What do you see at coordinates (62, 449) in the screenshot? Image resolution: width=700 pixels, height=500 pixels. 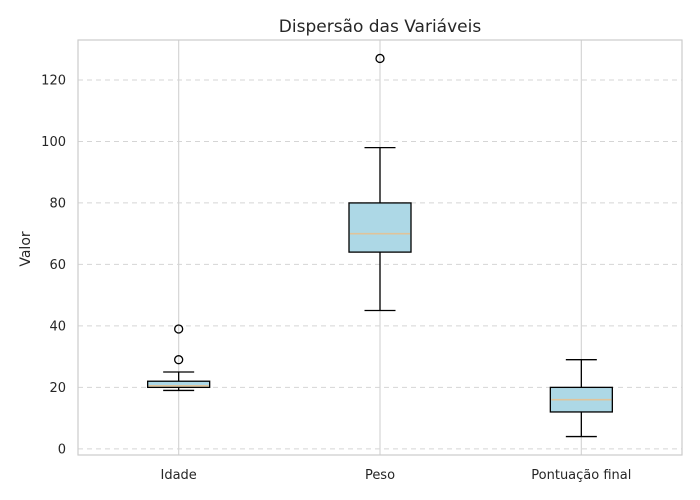 I see `y-tick-label: 0` at bounding box center [62, 449].